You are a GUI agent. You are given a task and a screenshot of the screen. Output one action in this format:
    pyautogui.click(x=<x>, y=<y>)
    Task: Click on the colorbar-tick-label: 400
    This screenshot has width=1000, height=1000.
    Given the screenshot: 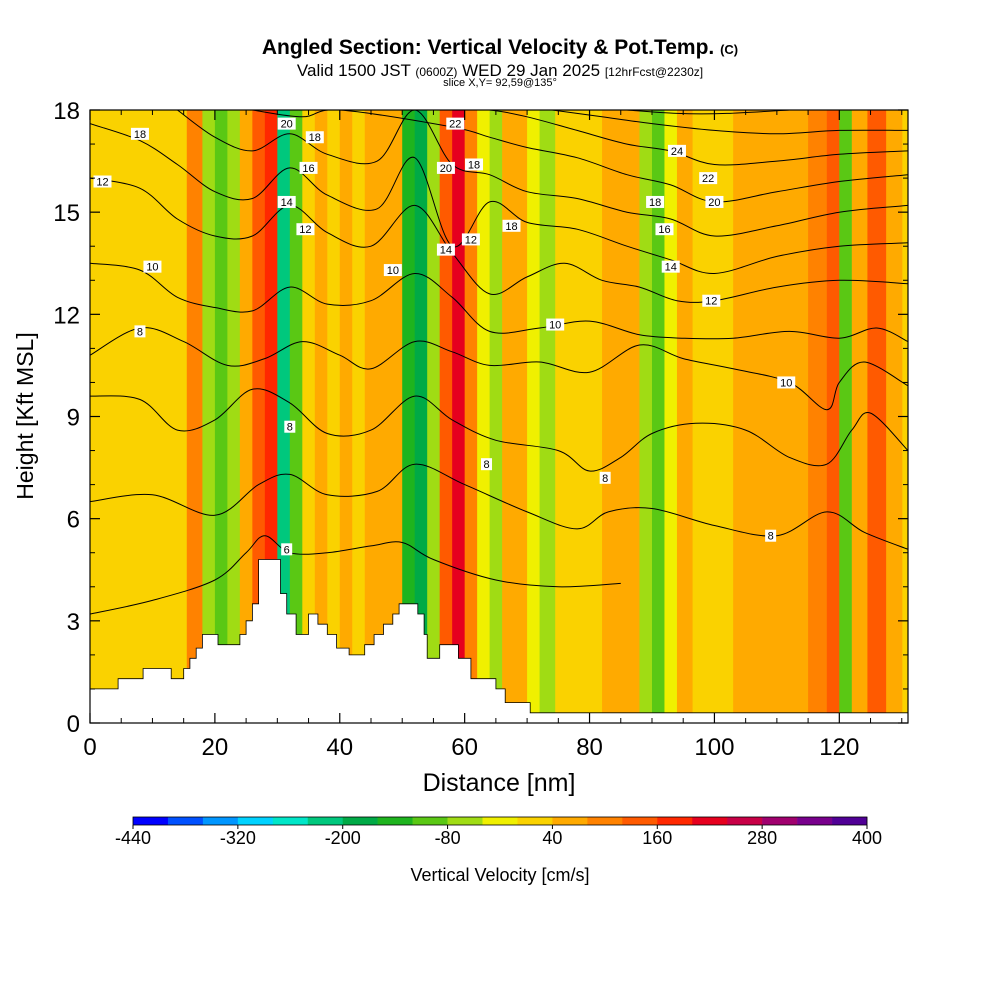 What is the action you would take?
    pyautogui.click(x=867, y=838)
    